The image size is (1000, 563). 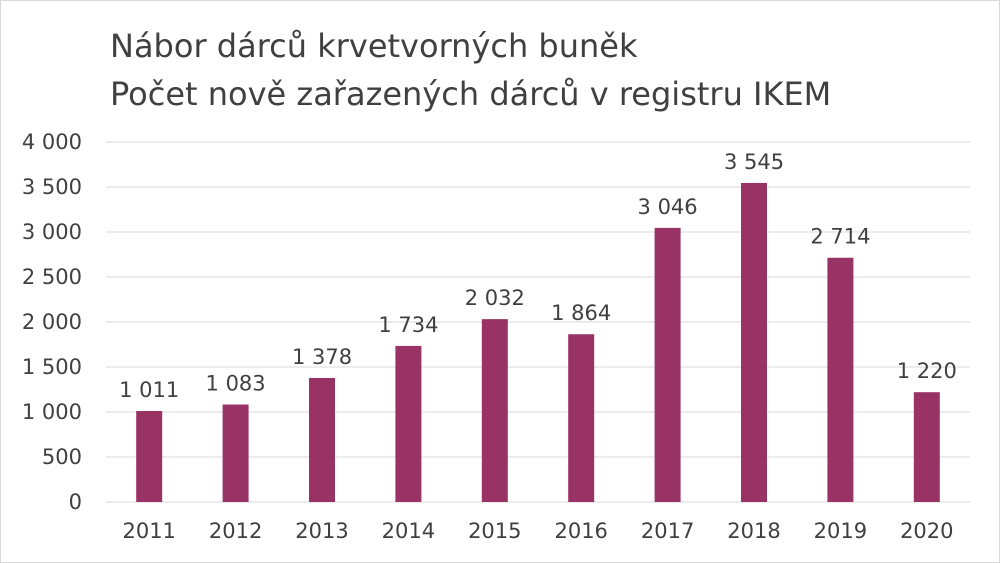 I want to click on data-label: 1 220, so click(x=927, y=371).